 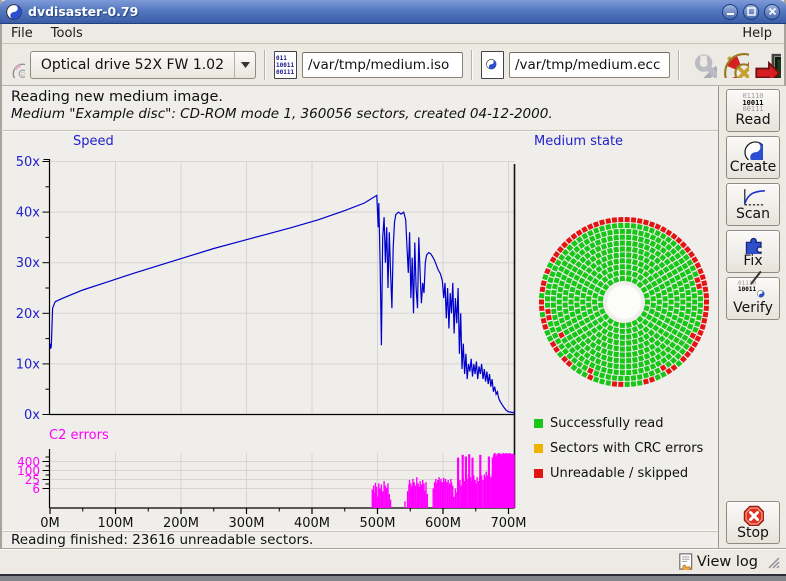 What do you see at coordinates (32, 415) in the screenshot?
I see `svg-text: 0x` at bounding box center [32, 415].